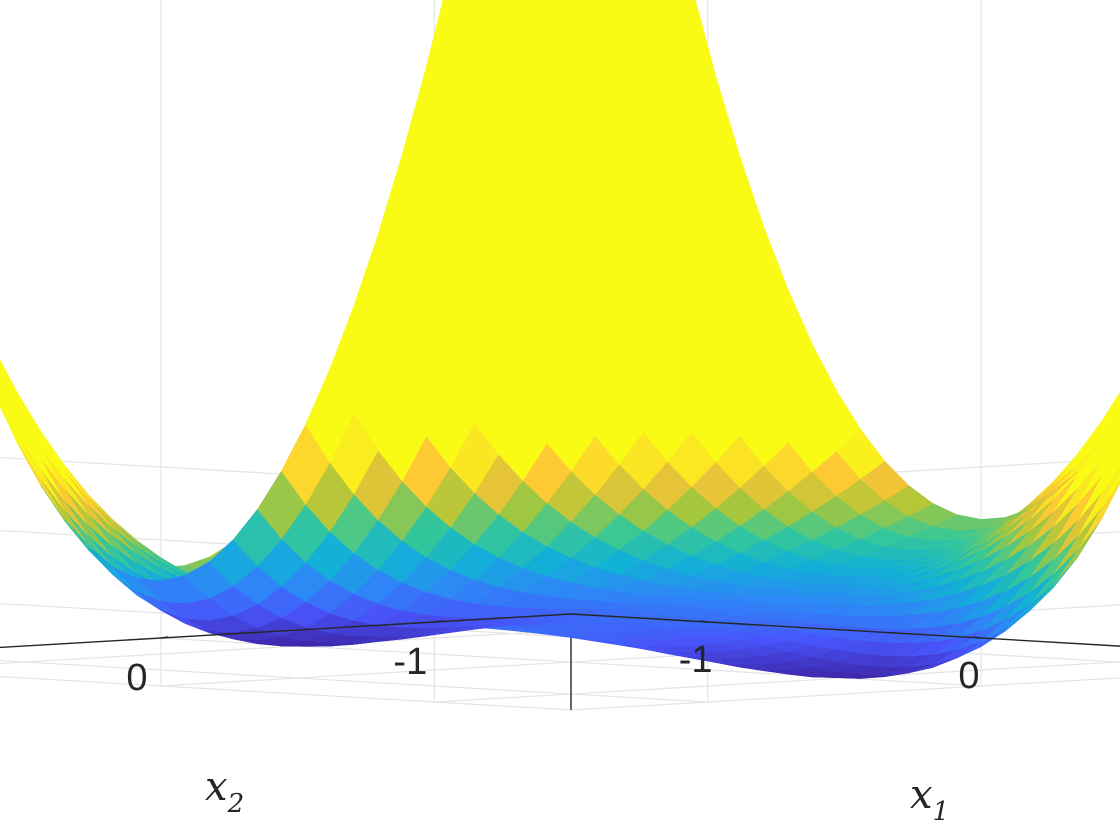 This screenshot has height=840, width=1120. I want to click on axes-box, so click(560, 631).